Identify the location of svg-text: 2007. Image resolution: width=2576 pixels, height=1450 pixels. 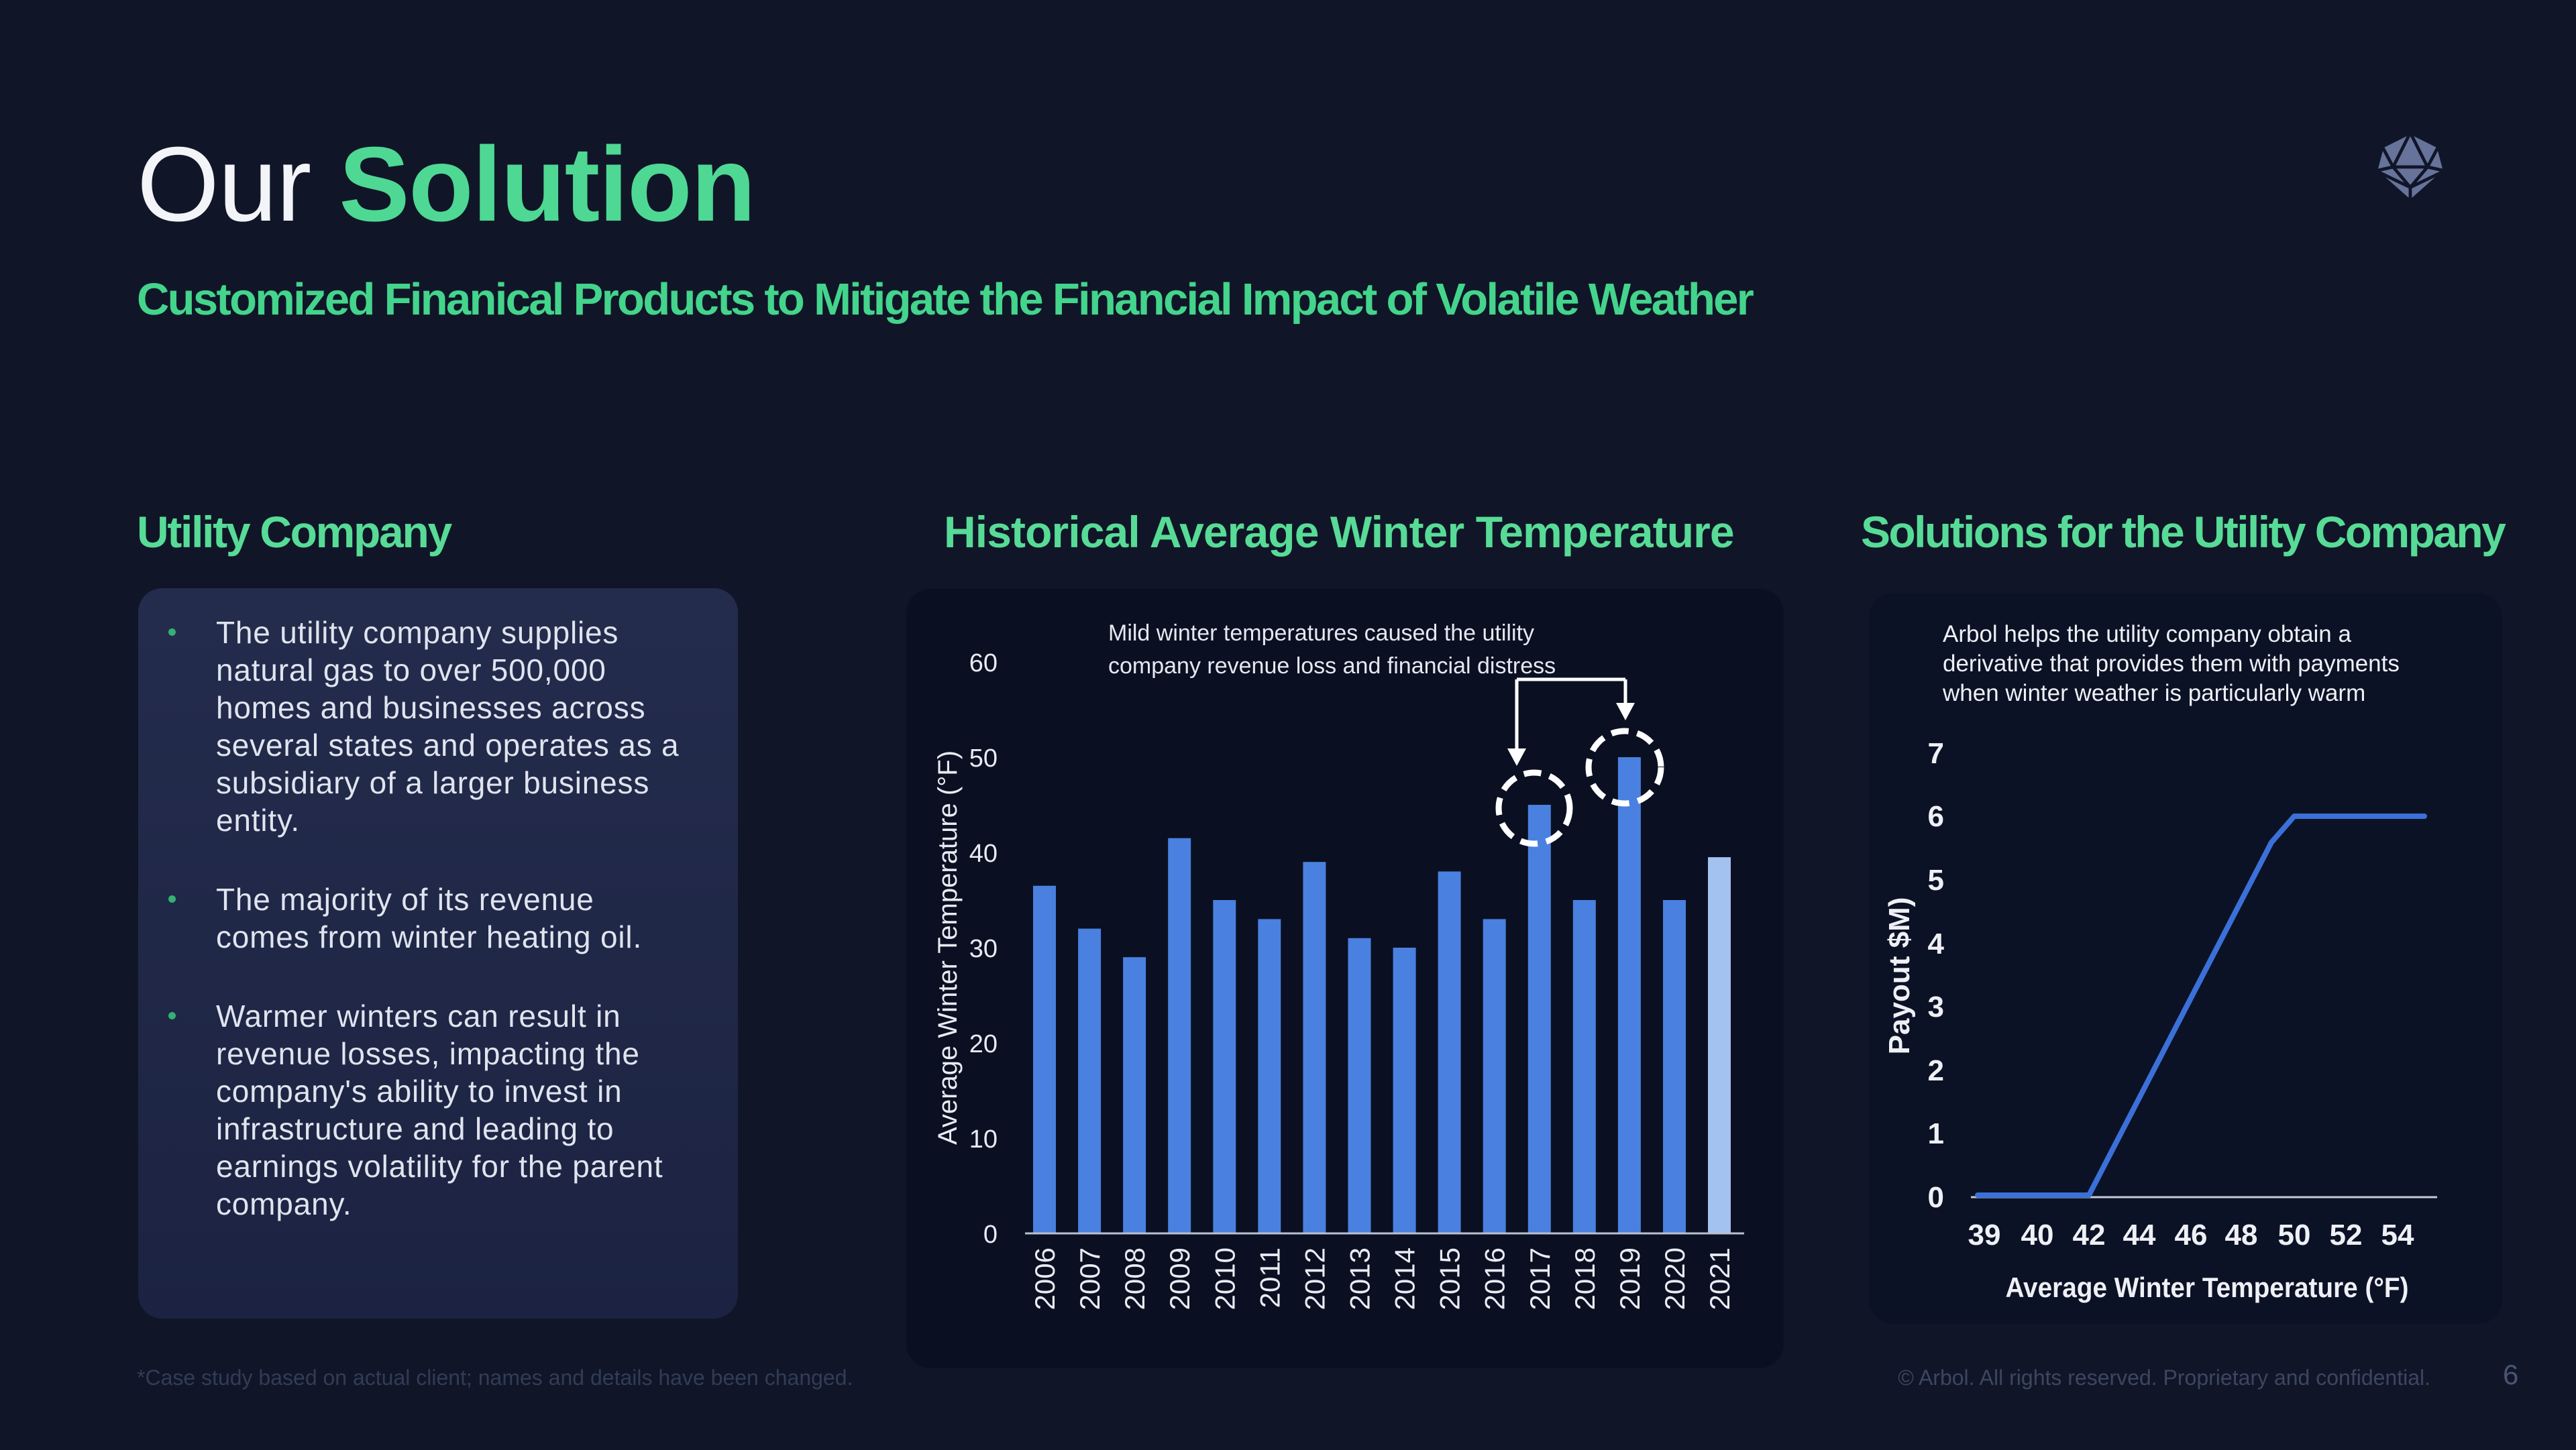
(1090, 1278).